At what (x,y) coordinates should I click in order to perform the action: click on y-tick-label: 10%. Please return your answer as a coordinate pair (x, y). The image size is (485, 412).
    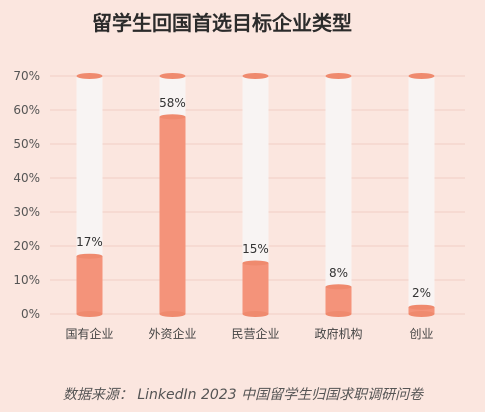
    Looking at the image, I should click on (26, 280).